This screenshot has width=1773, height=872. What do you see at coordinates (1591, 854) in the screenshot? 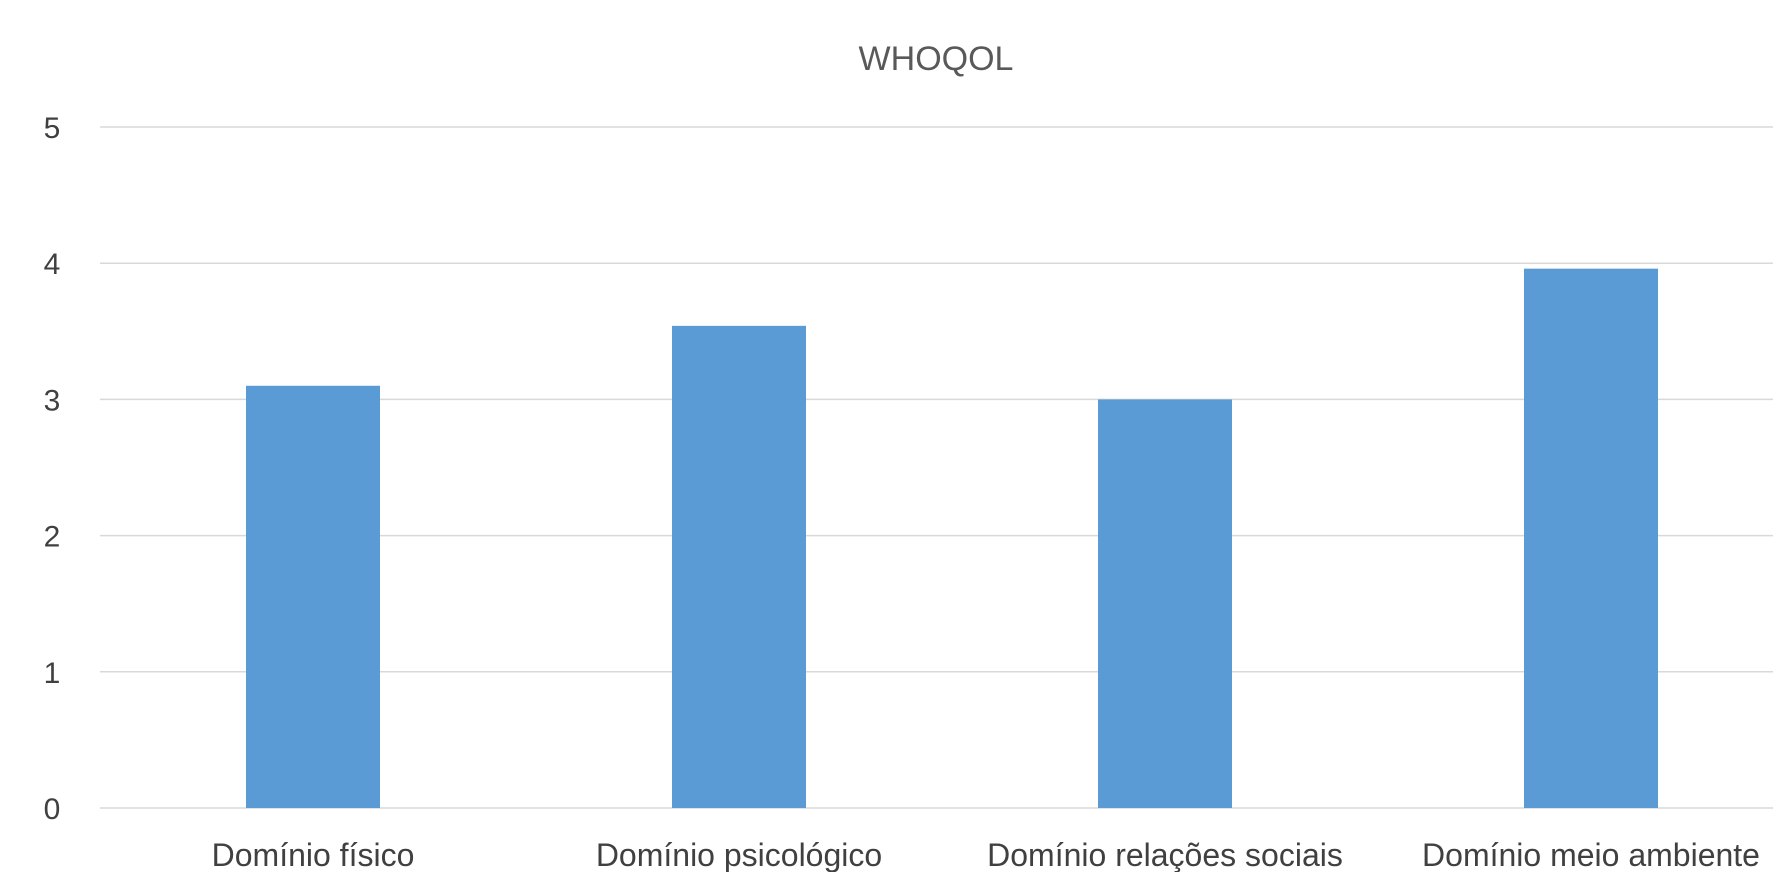
I see `x-category-label: Domínio meio ambiente` at bounding box center [1591, 854].